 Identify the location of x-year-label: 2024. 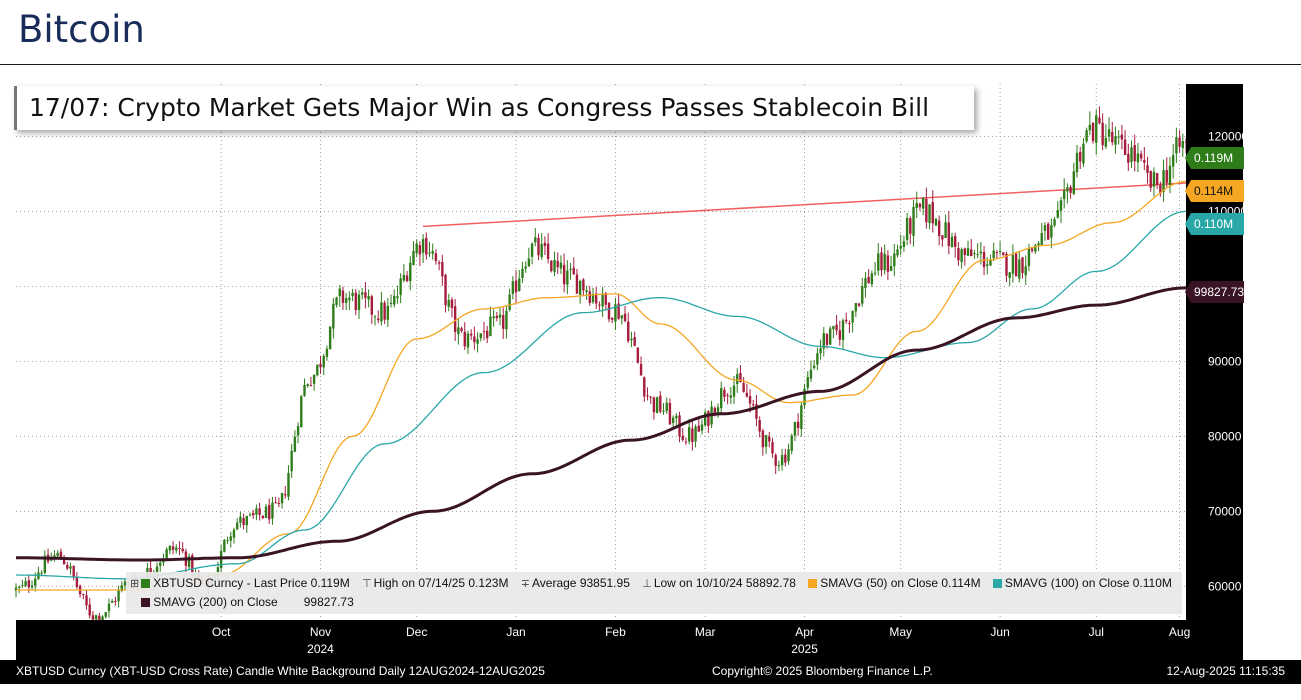
(320, 649).